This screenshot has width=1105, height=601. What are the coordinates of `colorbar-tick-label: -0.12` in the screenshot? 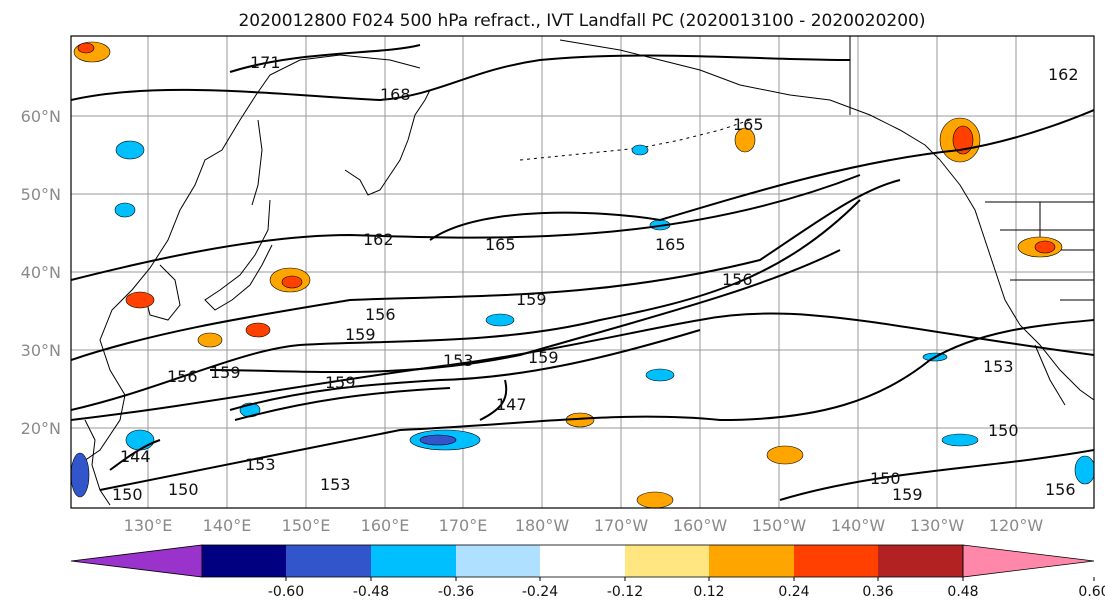 It's located at (625, 592).